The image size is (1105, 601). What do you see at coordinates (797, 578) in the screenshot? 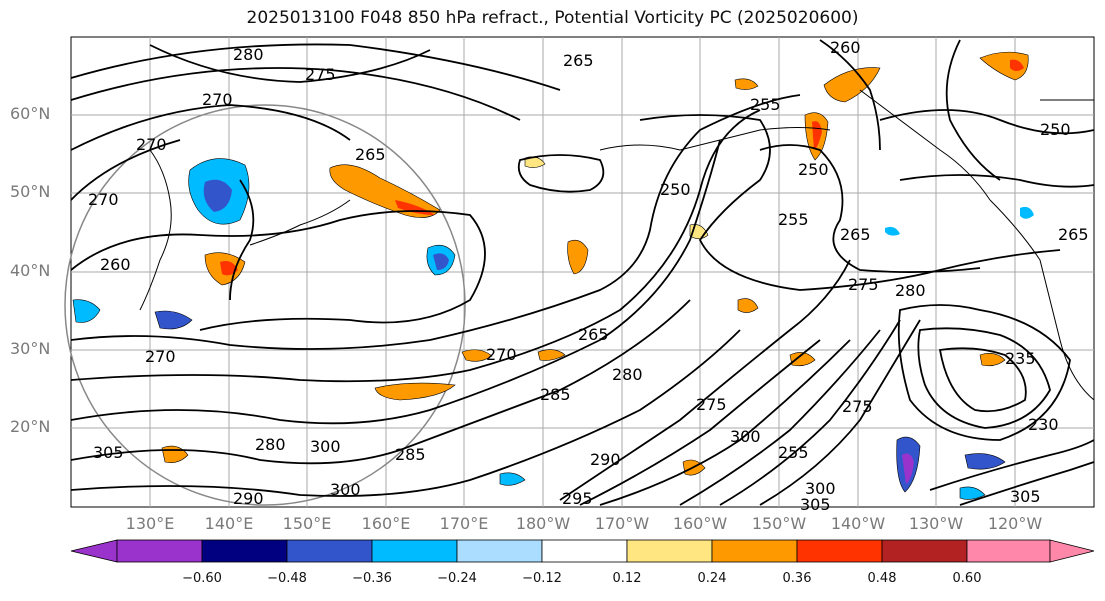
I see `colorbar-tick: 0.36` at bounding box center [797, 578].